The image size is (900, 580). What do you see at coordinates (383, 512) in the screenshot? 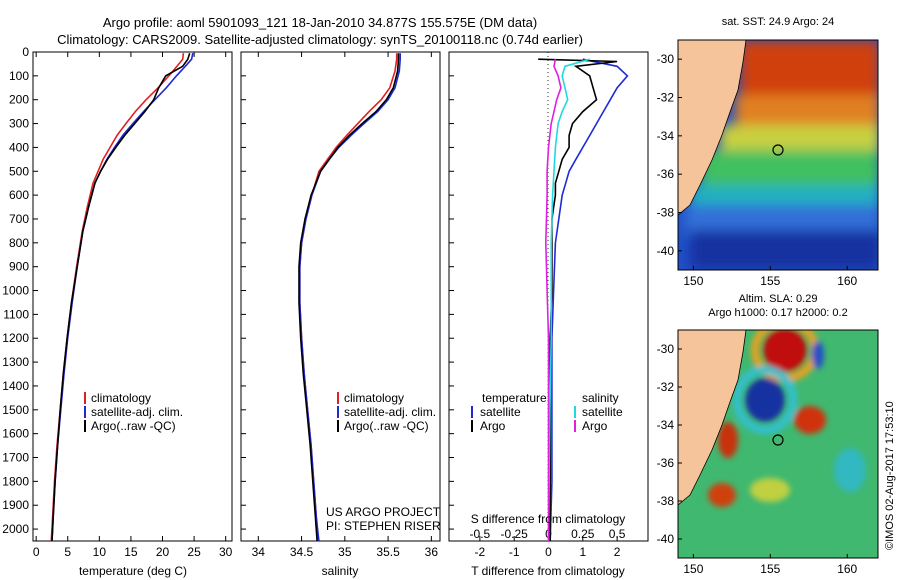
I see `credit-project: US ARGO PROJECT` at bounding box center [383, 512].